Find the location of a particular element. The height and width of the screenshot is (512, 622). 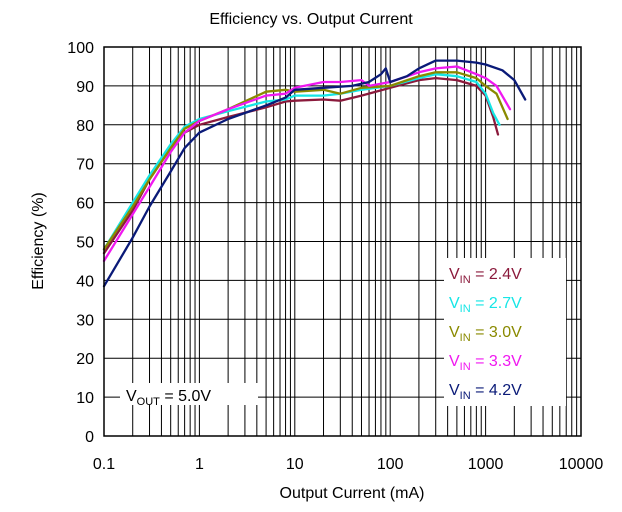

legend-entry-rest: = 3.0V is located at coordinates (496, 332).